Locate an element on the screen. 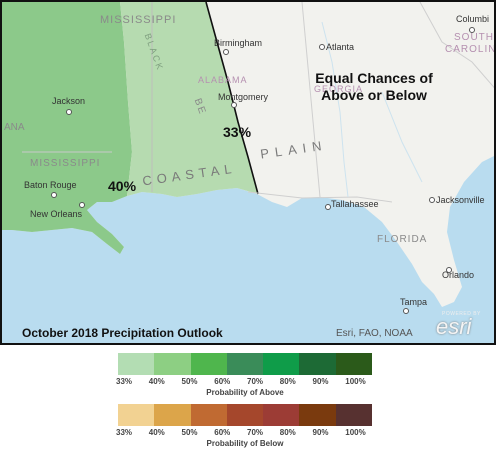 This screenshot has height=456, width=498. legend-above-tick-4: 70% is located at coordinates (255, 381).